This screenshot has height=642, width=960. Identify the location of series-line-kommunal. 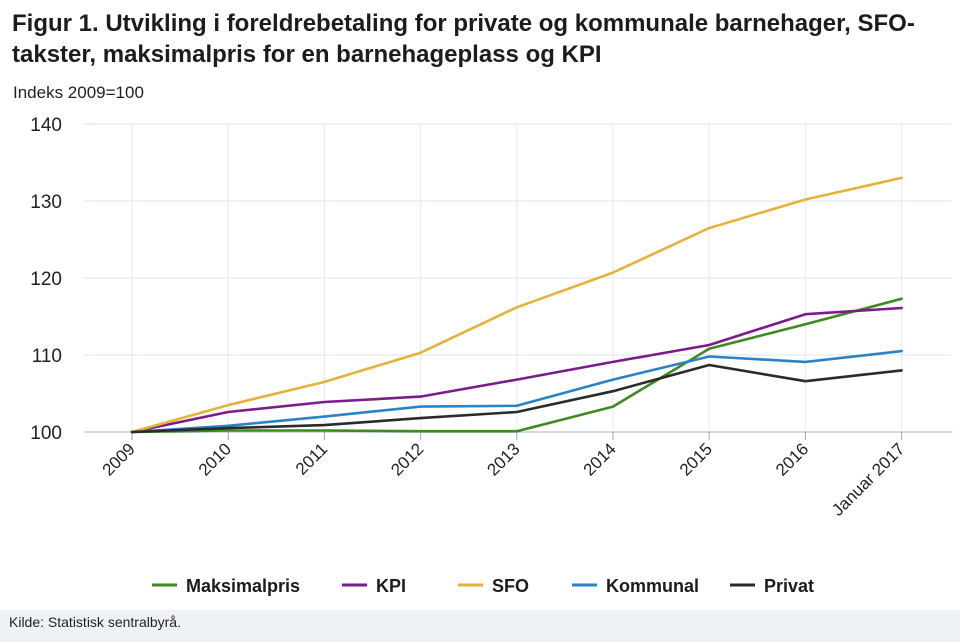
(516, 391).